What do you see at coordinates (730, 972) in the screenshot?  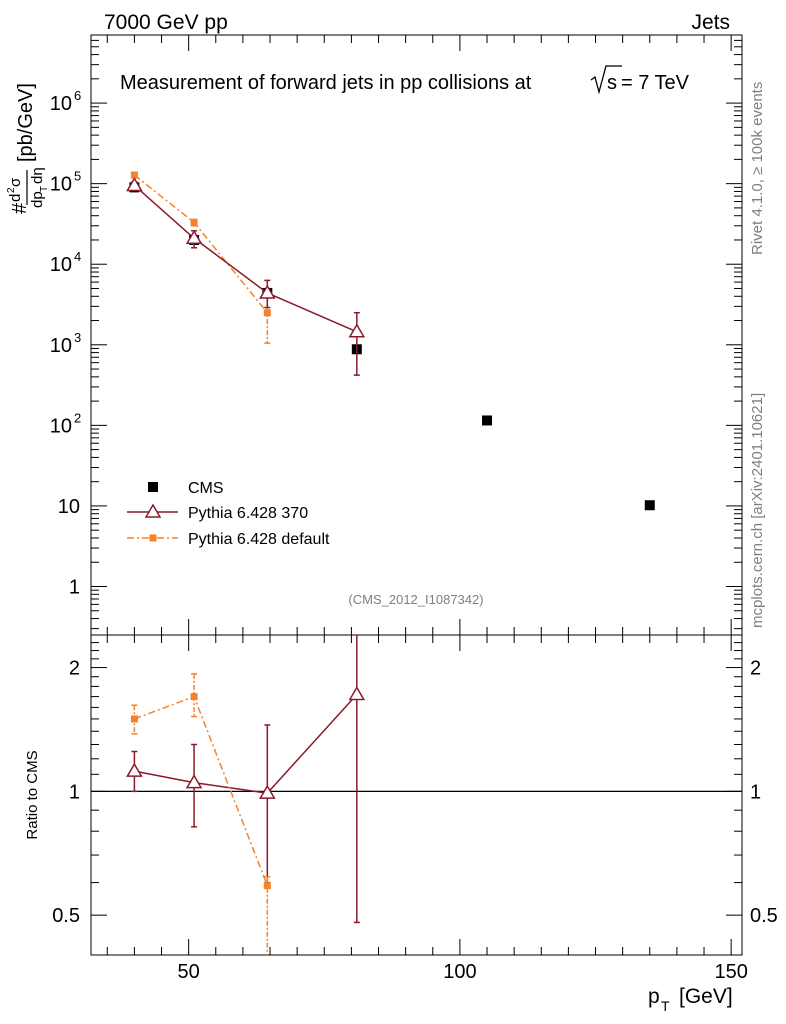 I see `x-tick-label: 150` at bounding box center [730, 972].